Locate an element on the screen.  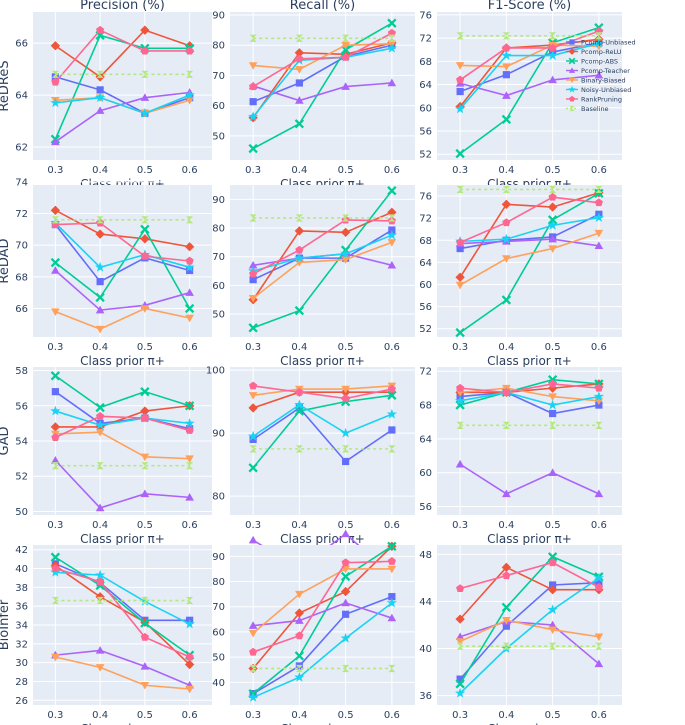
series-binary-biased is located at coordinates (122, 319).